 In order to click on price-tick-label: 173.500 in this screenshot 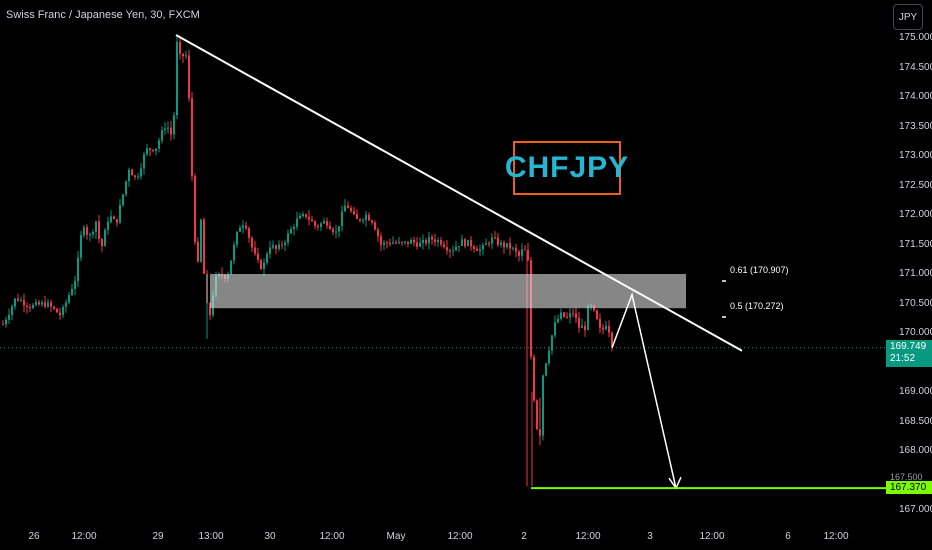, I will do `click(915, 126)`.